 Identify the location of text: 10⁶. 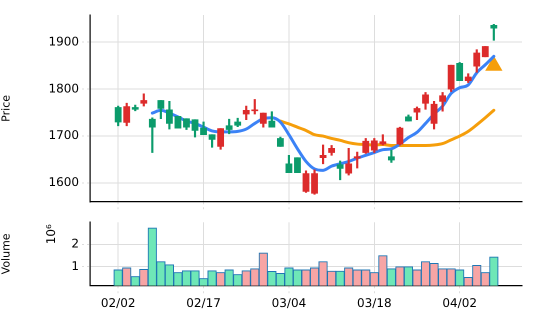
(51, 234).